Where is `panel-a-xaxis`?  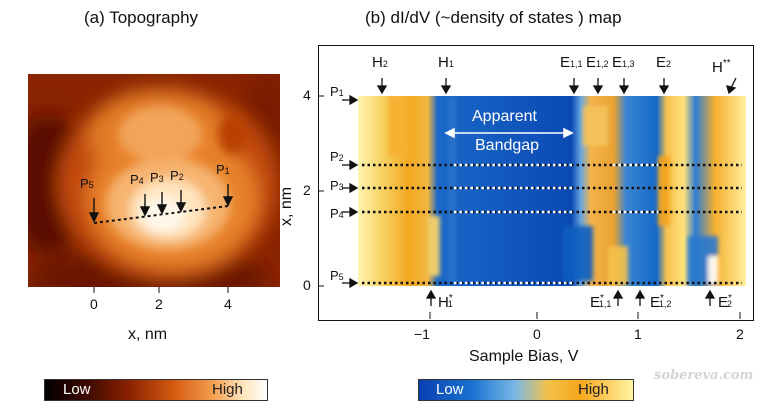
panel-a-xaxis is located at coordinates (161, 290).